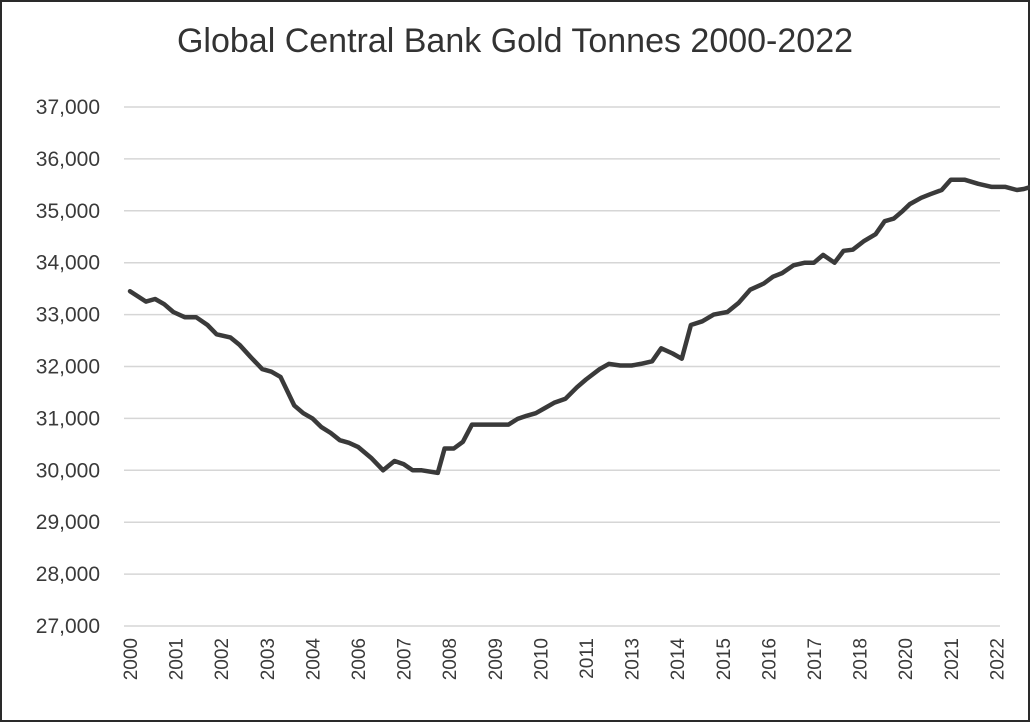 This screenshot has height=722, width=1030. What do you see at coordinates (587, 658) in the screenshot?
I see `x-tick-label: 2011` at bounding box center [587, 658].